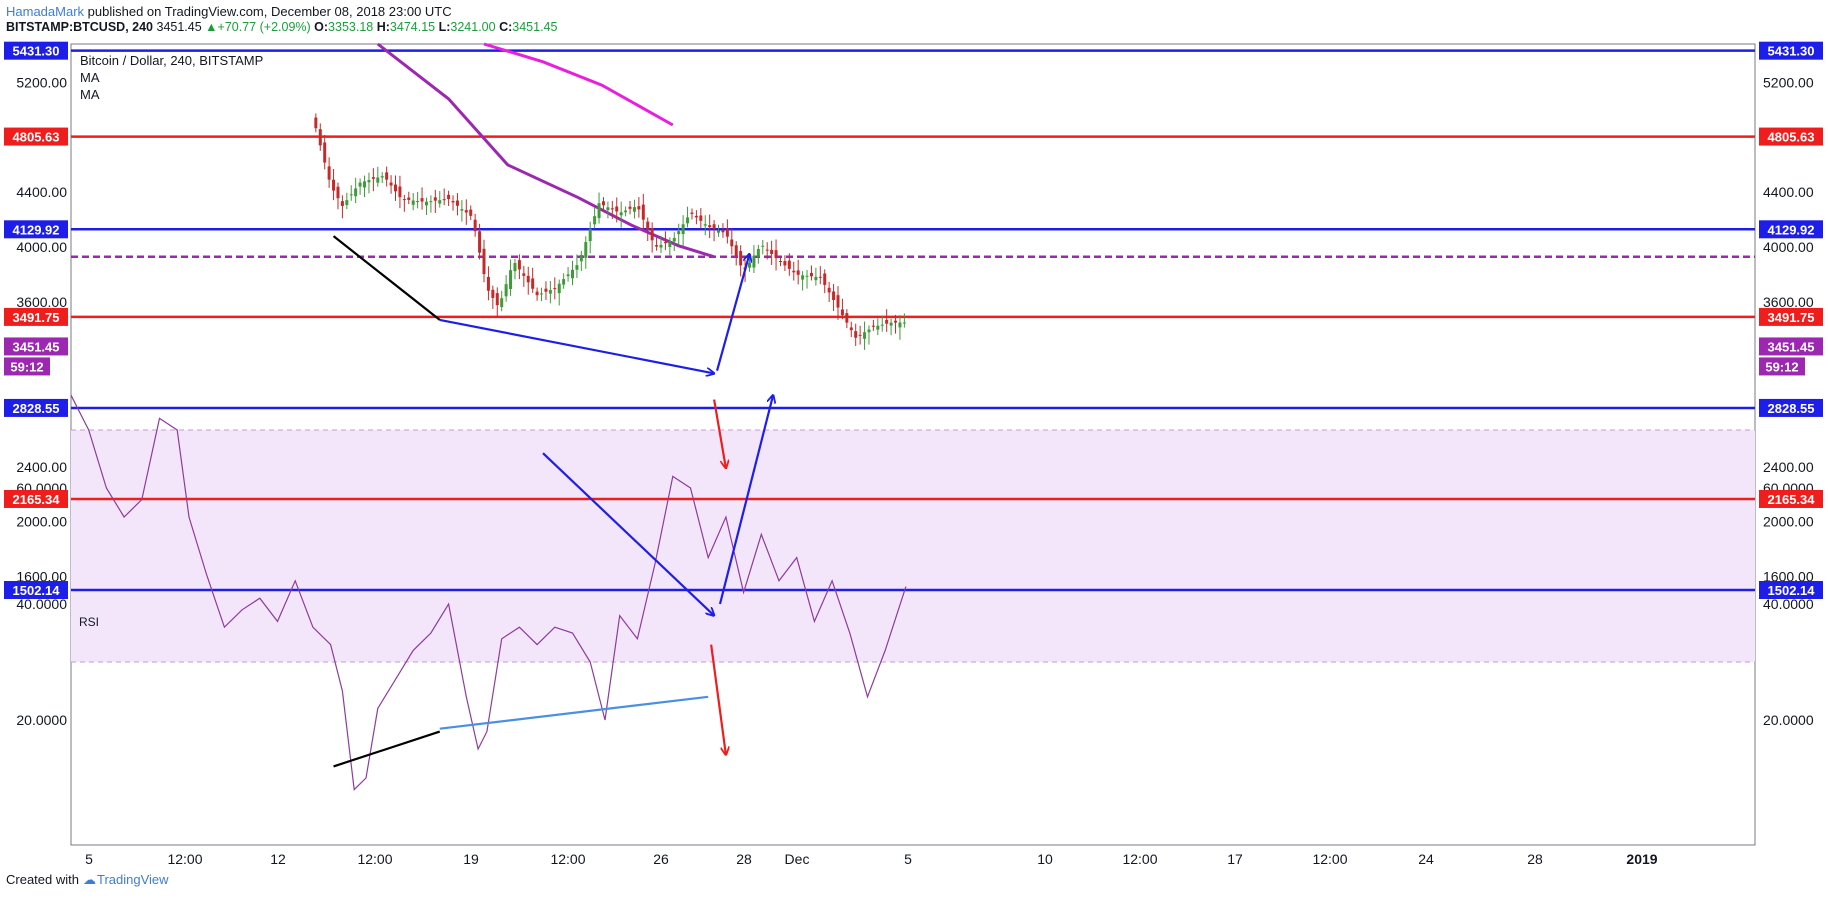 This screenshot has height=899, width=1828. Describe the element at coordinates (321, 27) in the screenshot. I see `open-label: O:` at that location.